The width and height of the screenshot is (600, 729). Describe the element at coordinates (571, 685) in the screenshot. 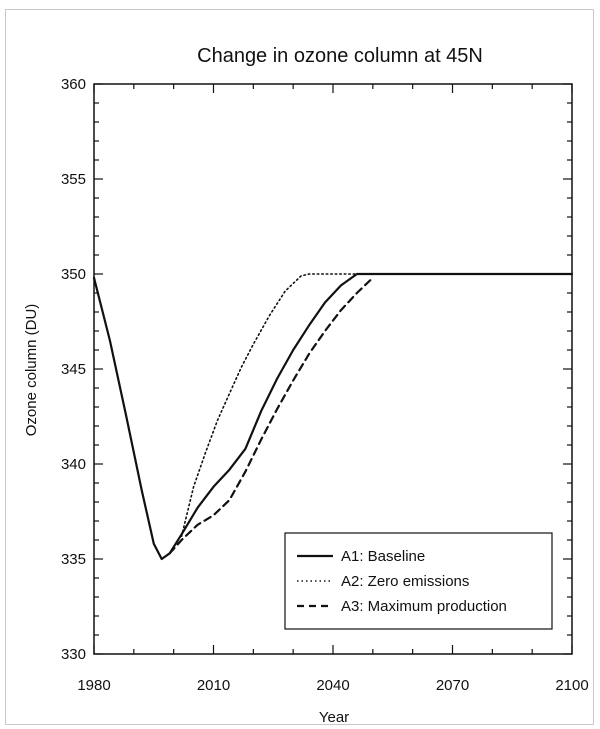

I see `x-tick-label: 2100` at that location.